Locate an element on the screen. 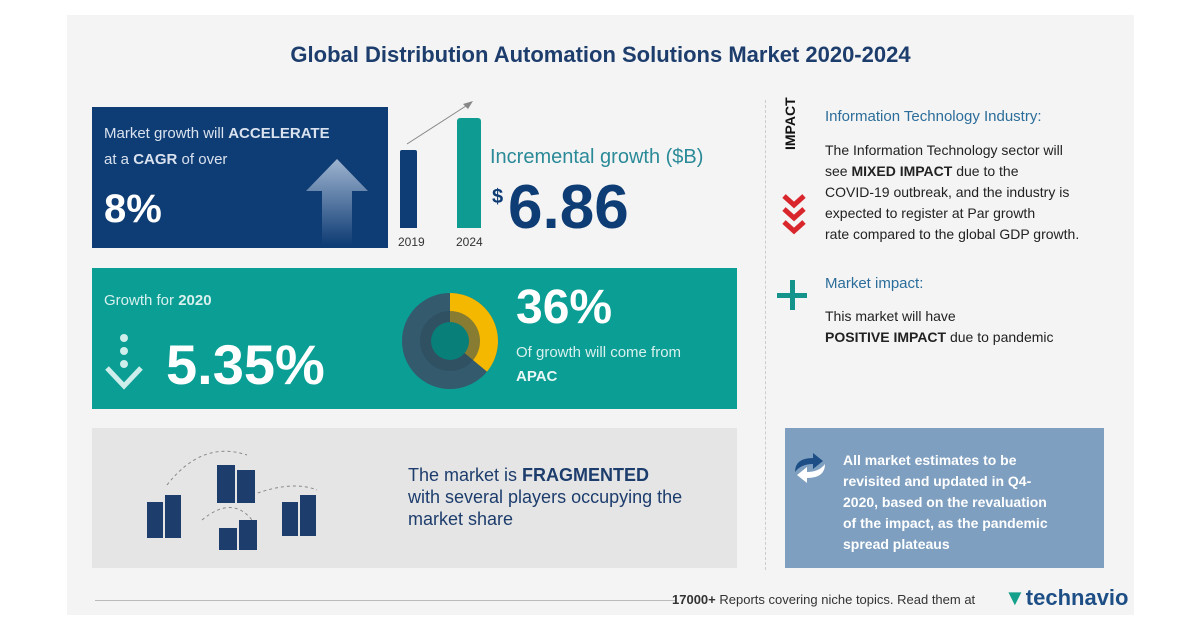 The height and width of the screenshot is (627, 1200). apac-value: 36% is located at coordinates (564, 307).